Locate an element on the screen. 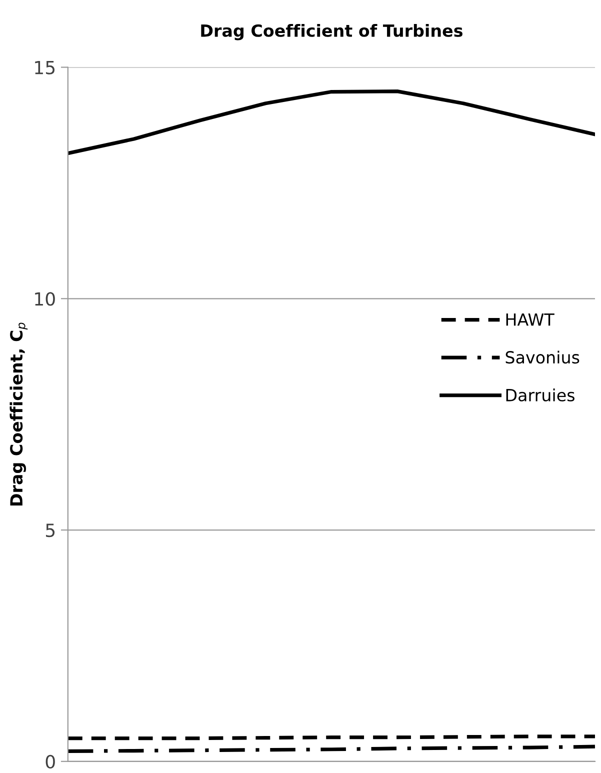 Image resolution: width=601 pixels, height=773 pixels. legend-label: Darruies is located at coordinates (540, 395).